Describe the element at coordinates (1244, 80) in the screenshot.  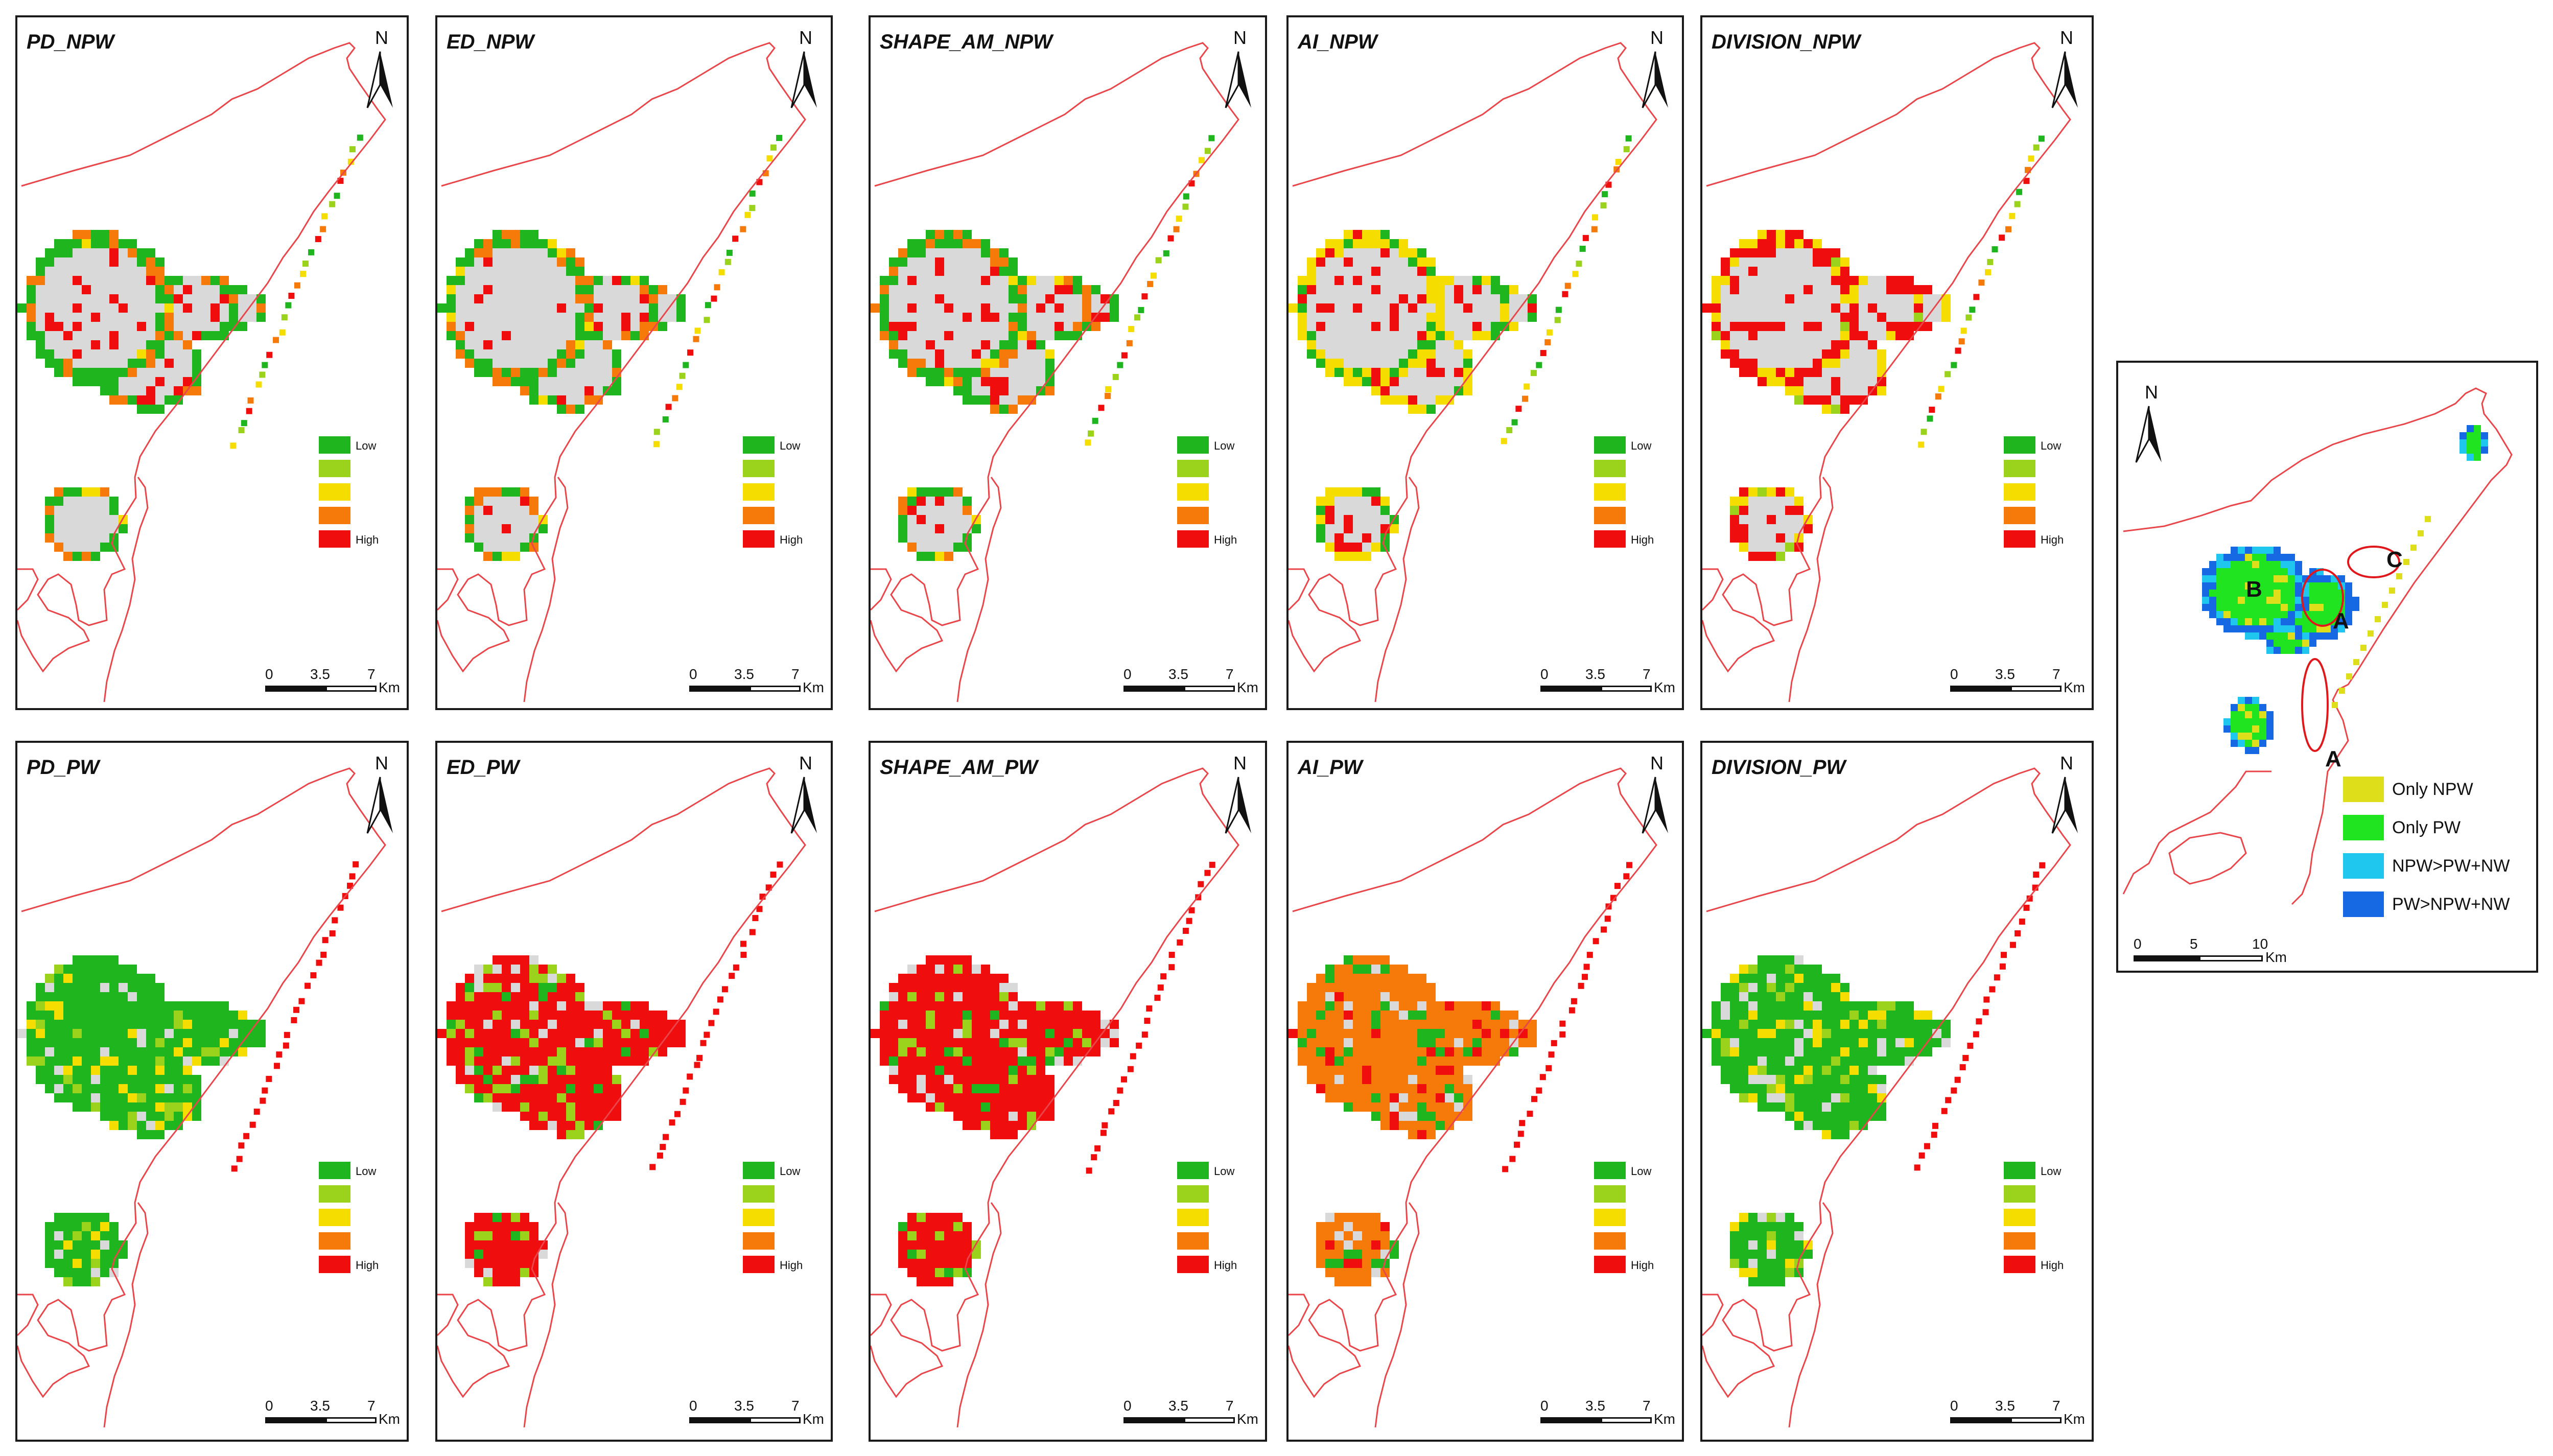
I see `north-arrow-icon` at that location.